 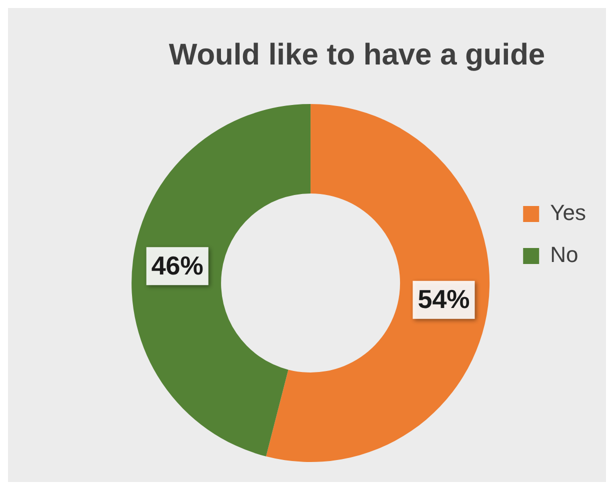 What do you see at coordinates (564, 255) in the screenshot?
I see `legend-label: No` at bounding box center [564, 255].